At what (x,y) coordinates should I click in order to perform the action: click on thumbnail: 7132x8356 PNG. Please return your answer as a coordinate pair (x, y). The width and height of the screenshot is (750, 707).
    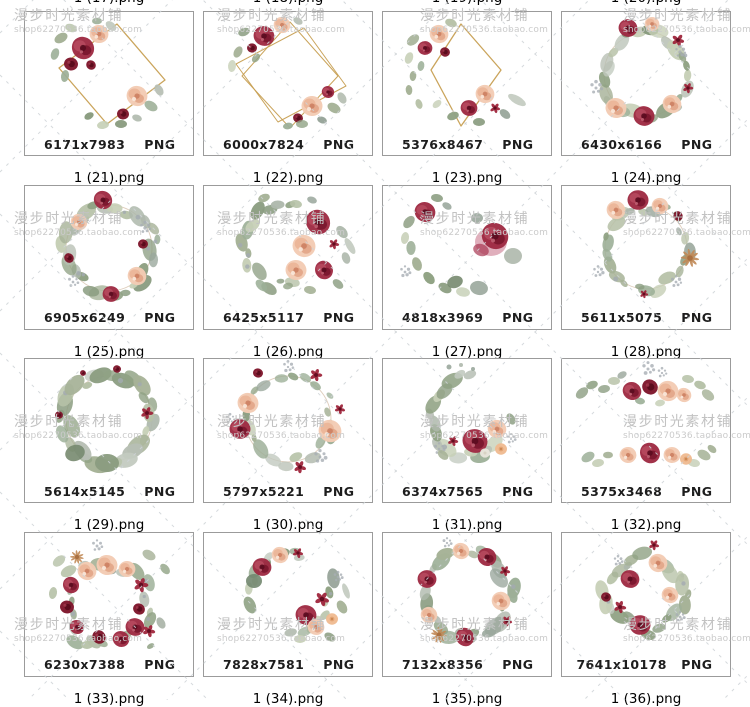
    Looking at the image, I should click on (467, 604).